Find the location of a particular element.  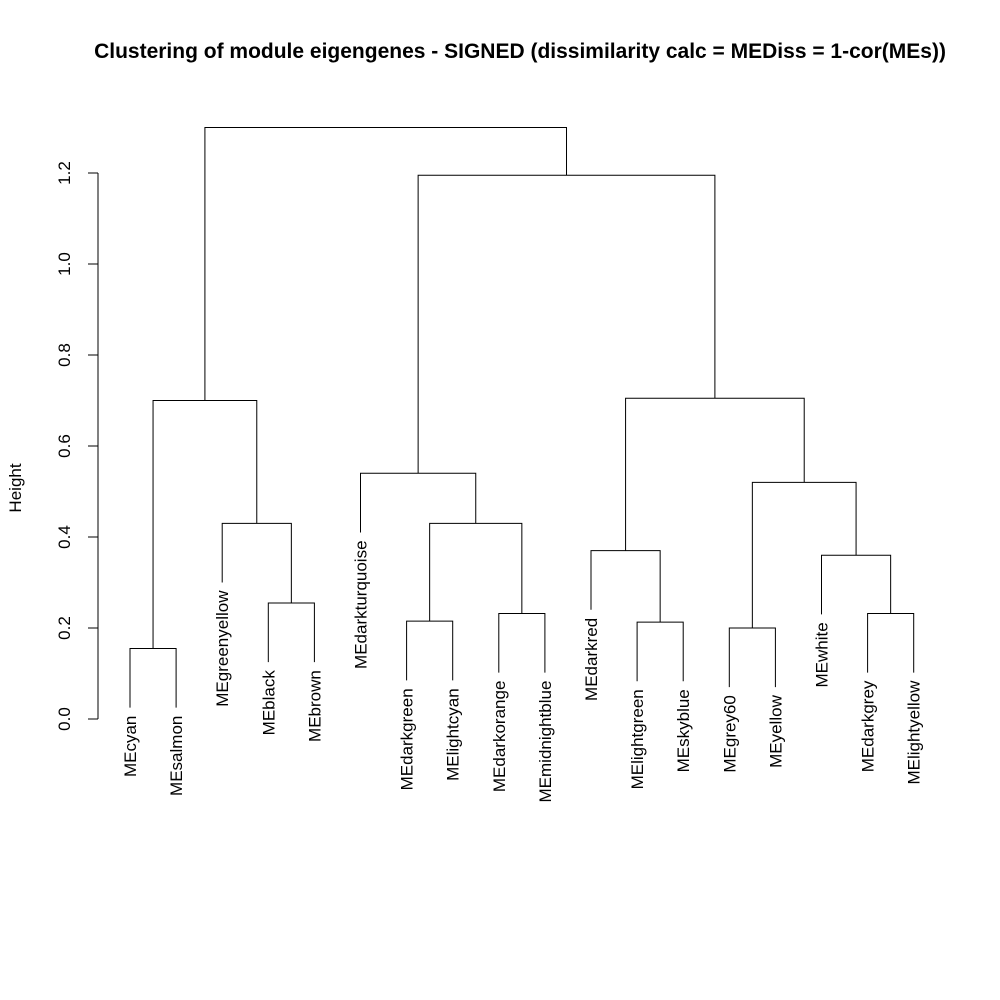

y-tick-label: 0.0 is located at coordinates (64, 719).